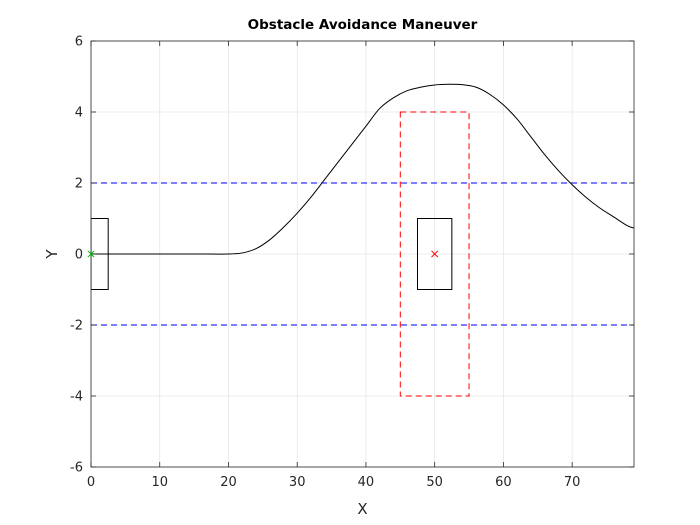 The width and height of the screenshot is (700, 525). Describe the element at coordinates (79, 113) in the screenshot. I see `y-tick-label: 4` at that location.